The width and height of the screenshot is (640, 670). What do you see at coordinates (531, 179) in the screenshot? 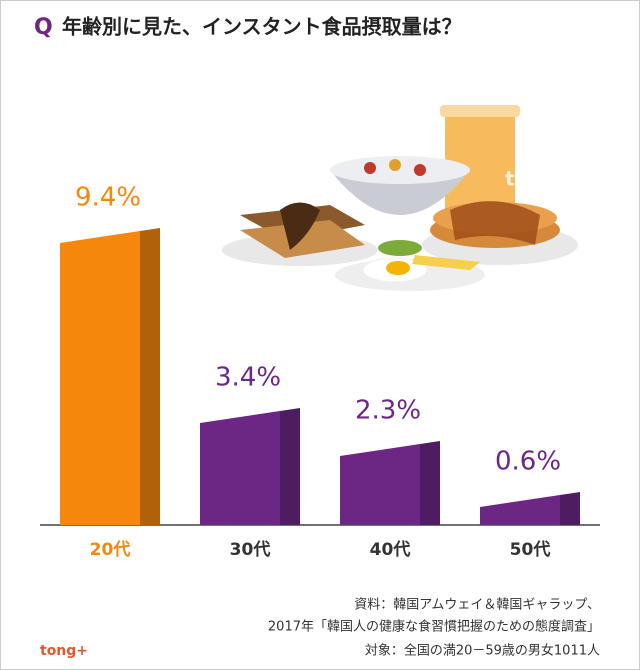
I see `svg-text: tong` at bounding box center [531, 179].